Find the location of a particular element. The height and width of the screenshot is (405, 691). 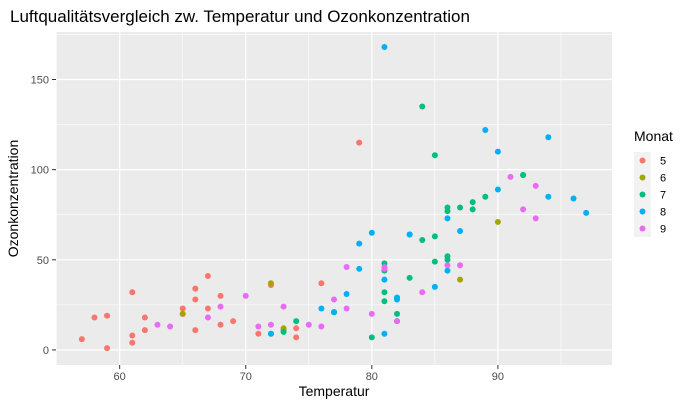

y-tick-label: 150 is located at coordinates (40, 81).